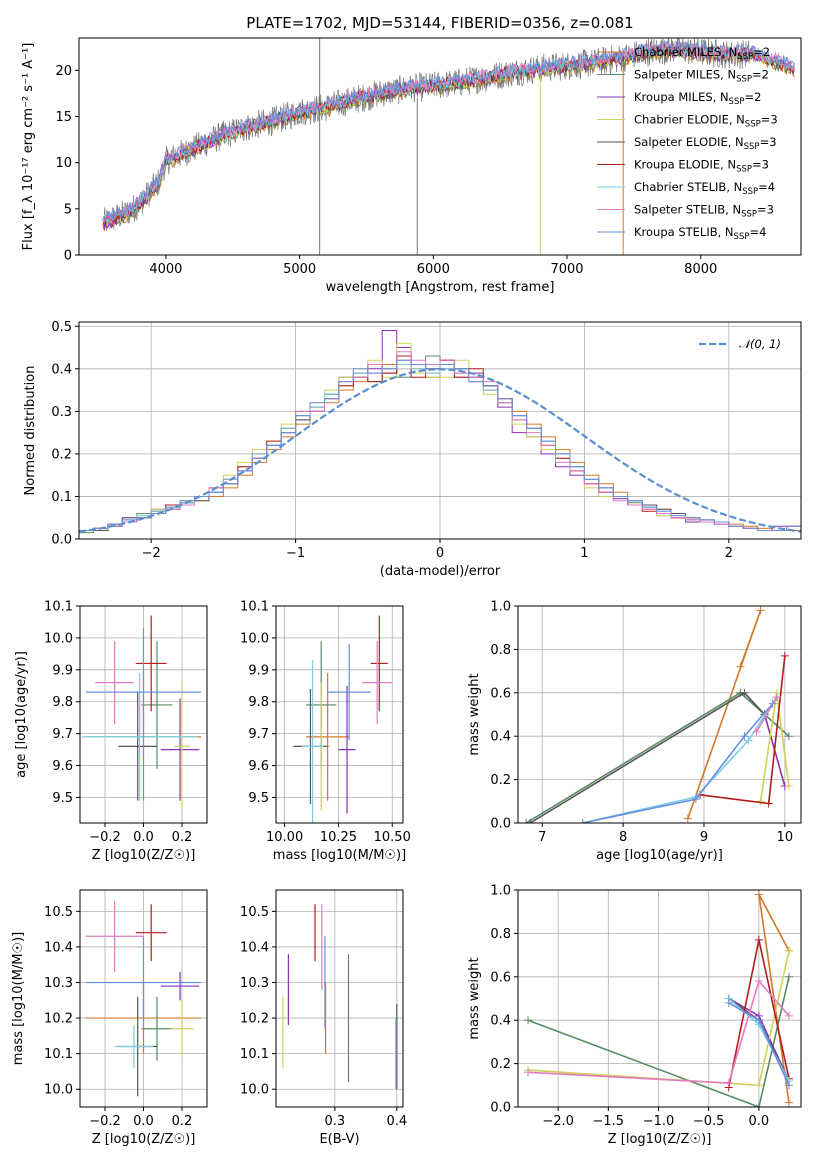 This screenshot has height=1170, width=819. Describe the element at coordinates (21, 714) in the screenshot. I see `y-axis-label: age [log10(age/yr)]` at that location.